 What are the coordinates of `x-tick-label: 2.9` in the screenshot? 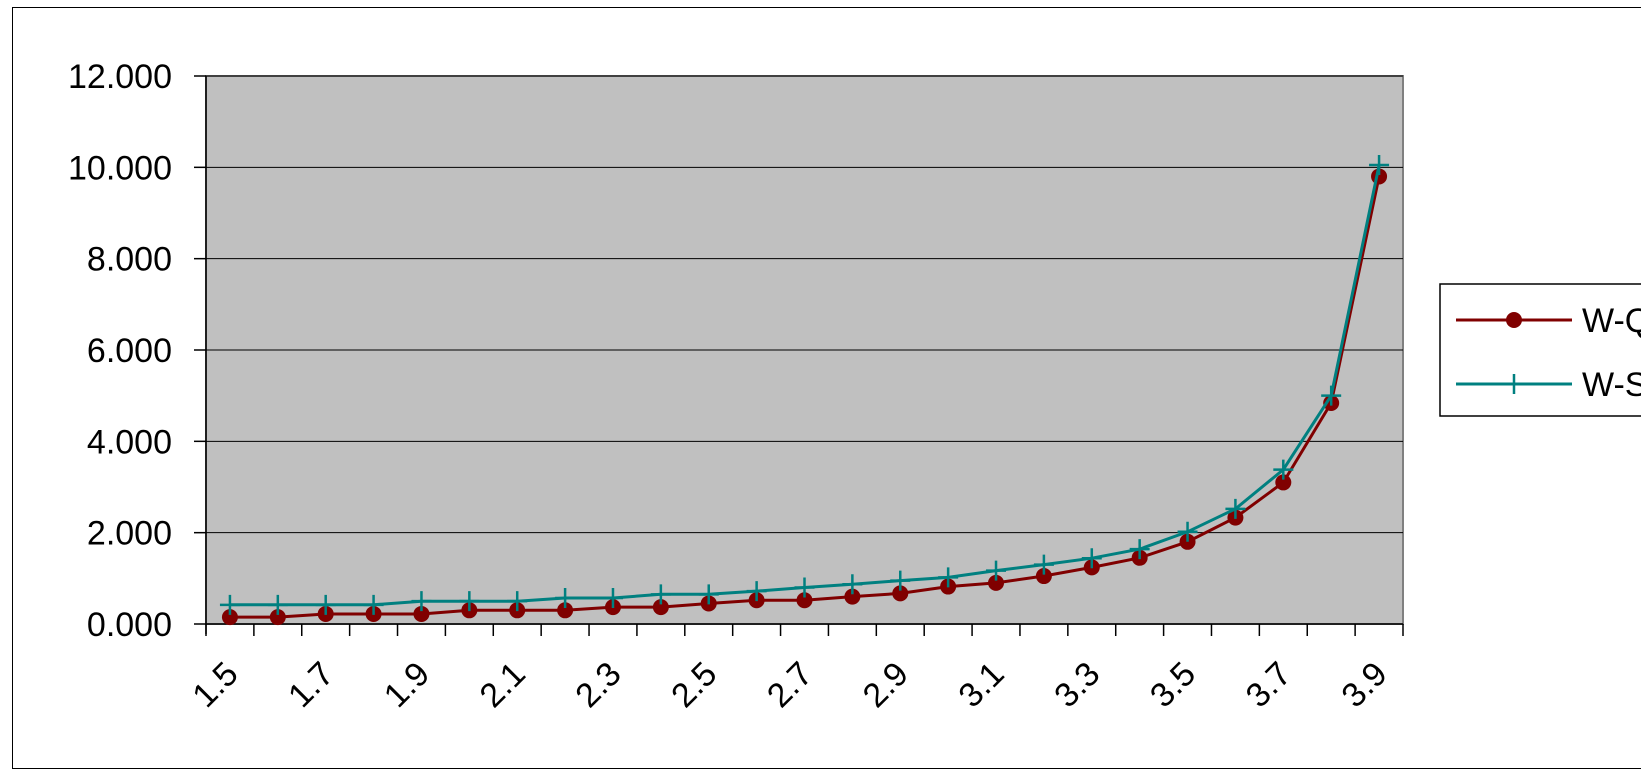 It's located at (886, 685).